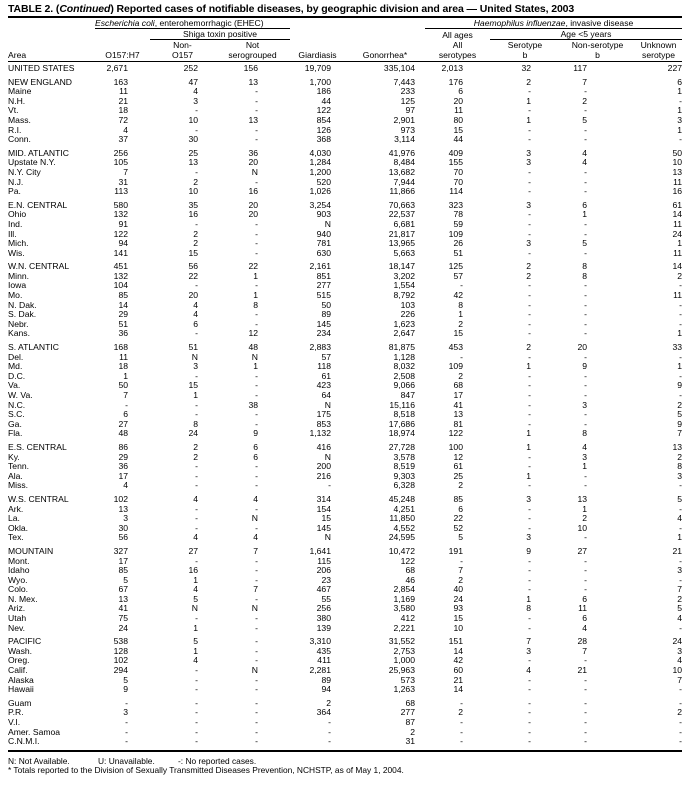  I want to click on cell-value: 16, so click(193, 214).